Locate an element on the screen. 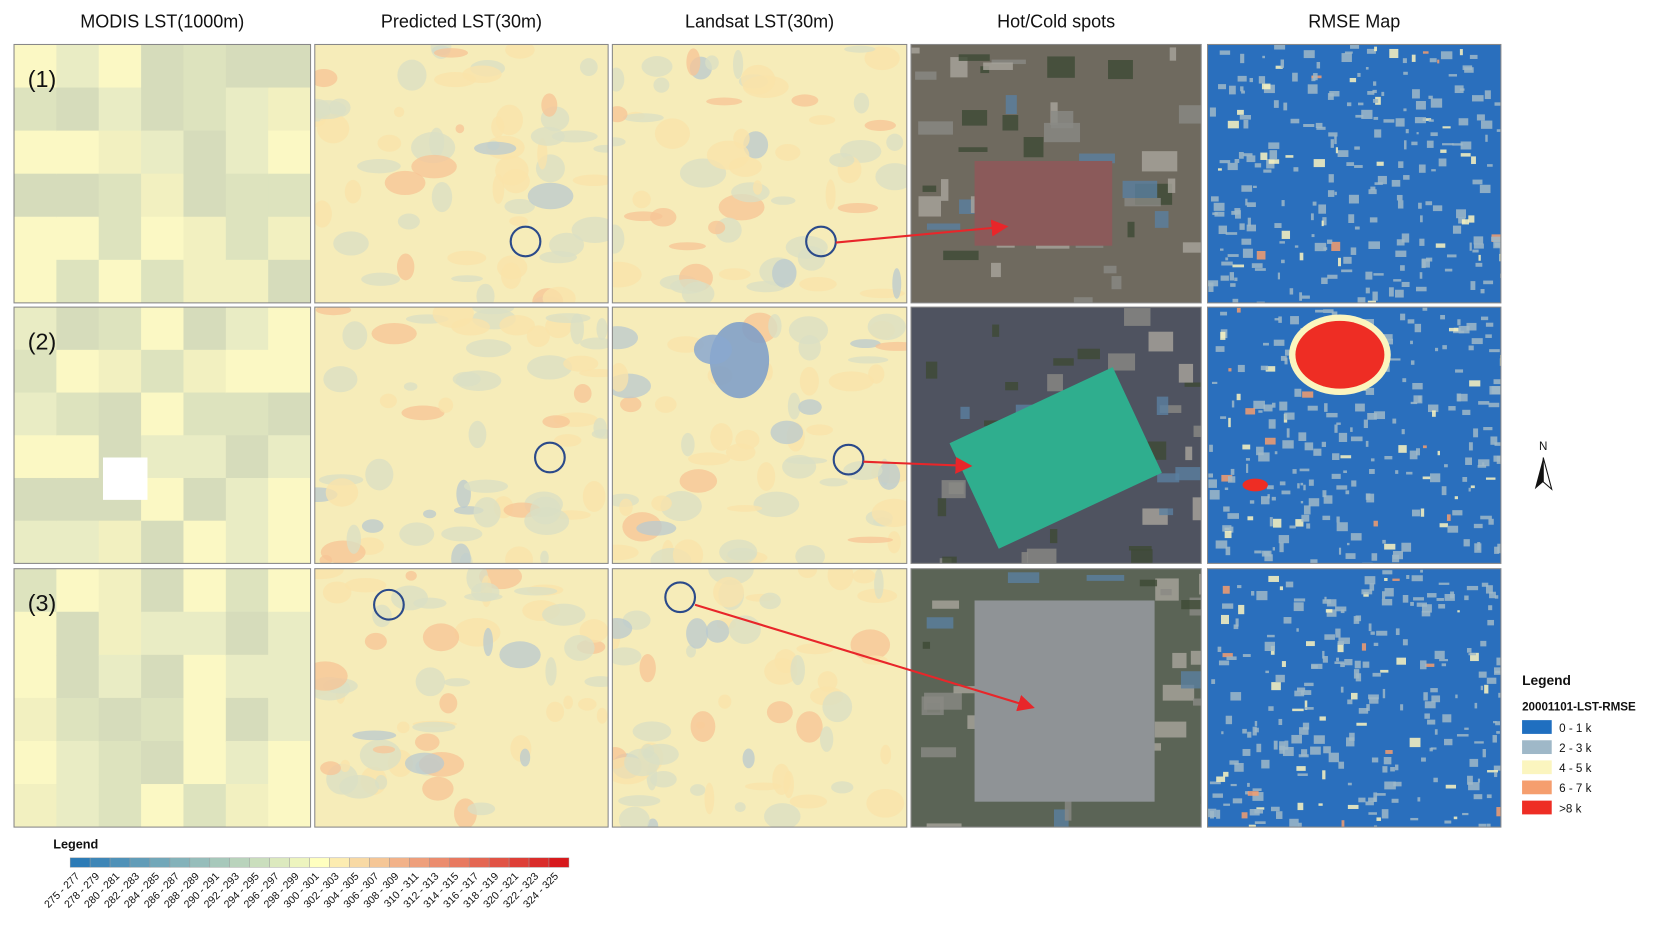  building-roof is located at coordinates (1043, 203).